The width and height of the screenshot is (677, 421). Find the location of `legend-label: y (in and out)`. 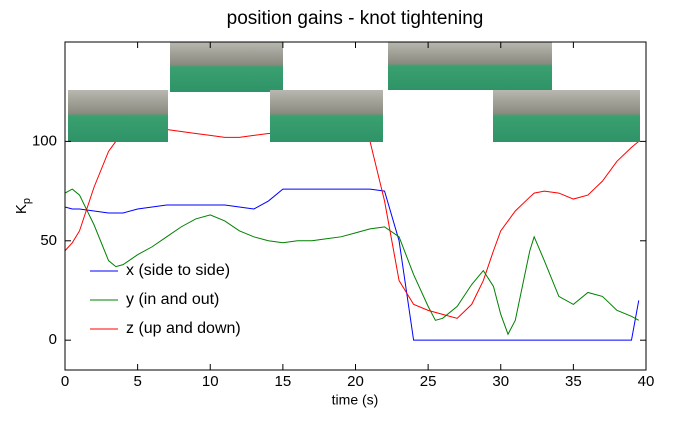

legend-label: y (in and out) is located at coordinates (172, 299).